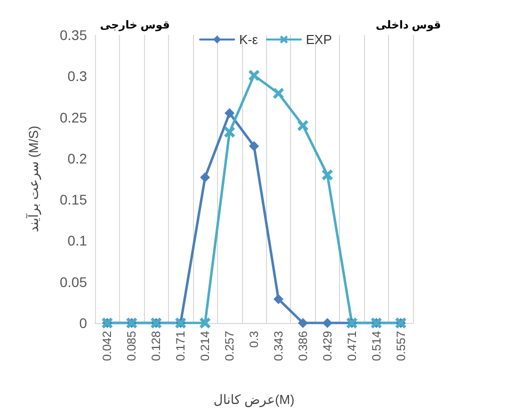 This screenshot has width=531, height=413. Describe the element at coordinates (408, 26) in the screenshot. I see `text: قوس داخلی` at that location.